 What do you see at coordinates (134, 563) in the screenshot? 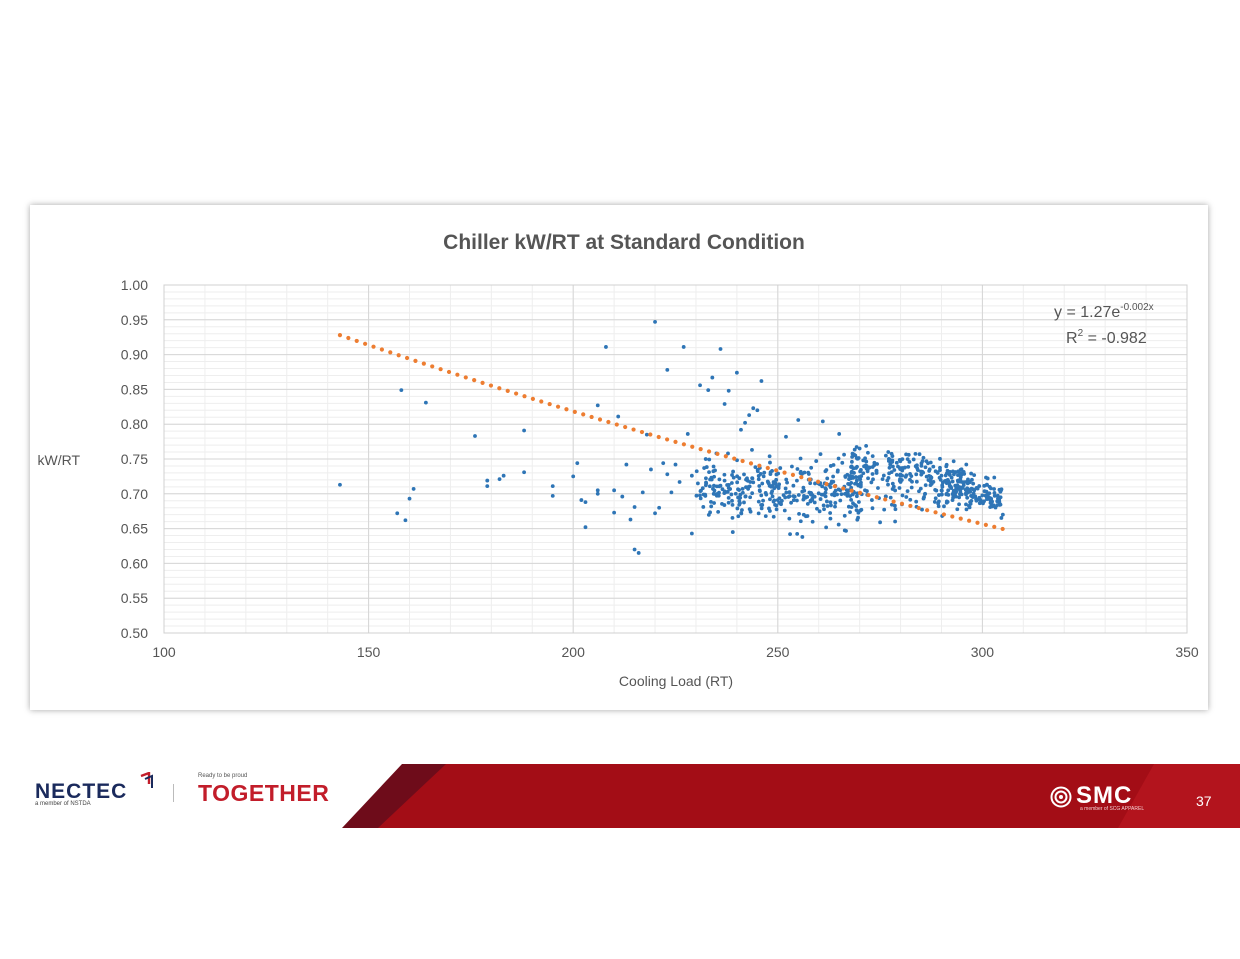
I see `y-tick-label: 0.60` at bounding box center [134, 563].